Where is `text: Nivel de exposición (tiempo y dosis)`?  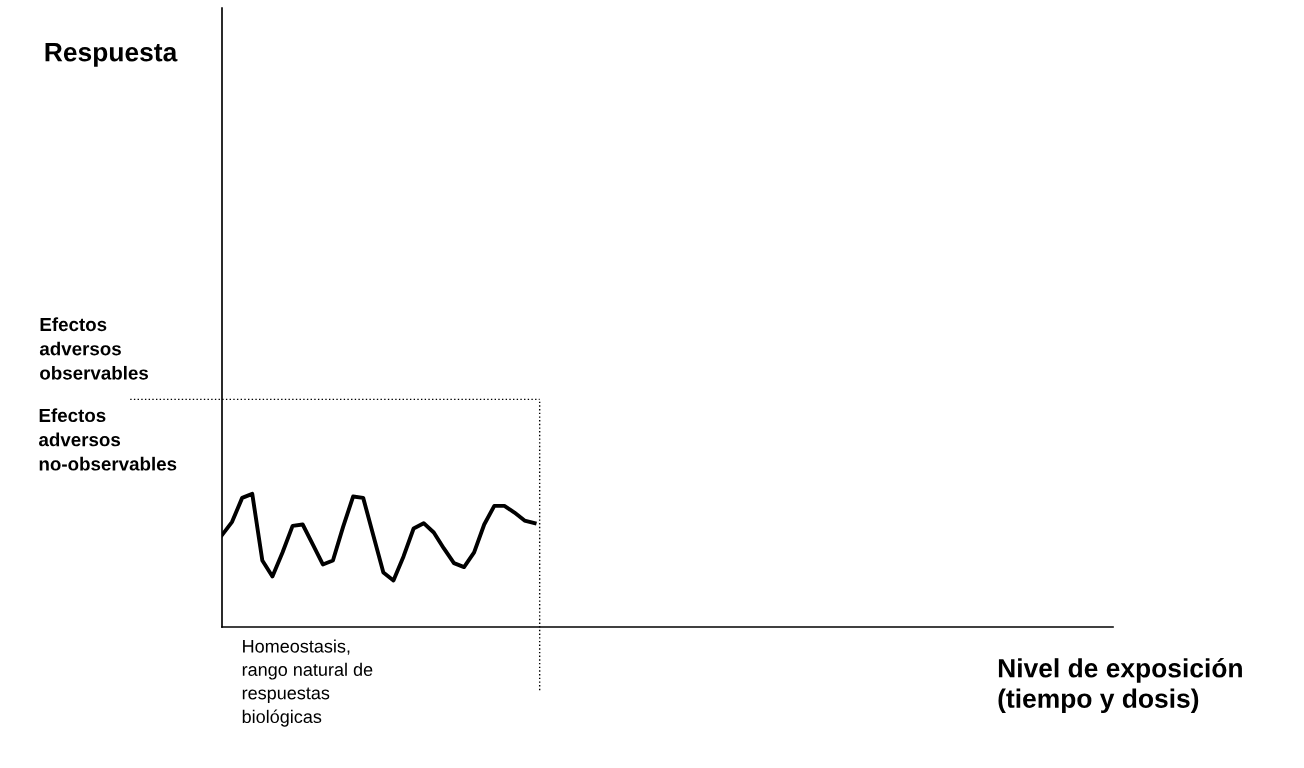 text: Nivel de exposición (tiempo y dosis) is located at coordinates (1120, 685).